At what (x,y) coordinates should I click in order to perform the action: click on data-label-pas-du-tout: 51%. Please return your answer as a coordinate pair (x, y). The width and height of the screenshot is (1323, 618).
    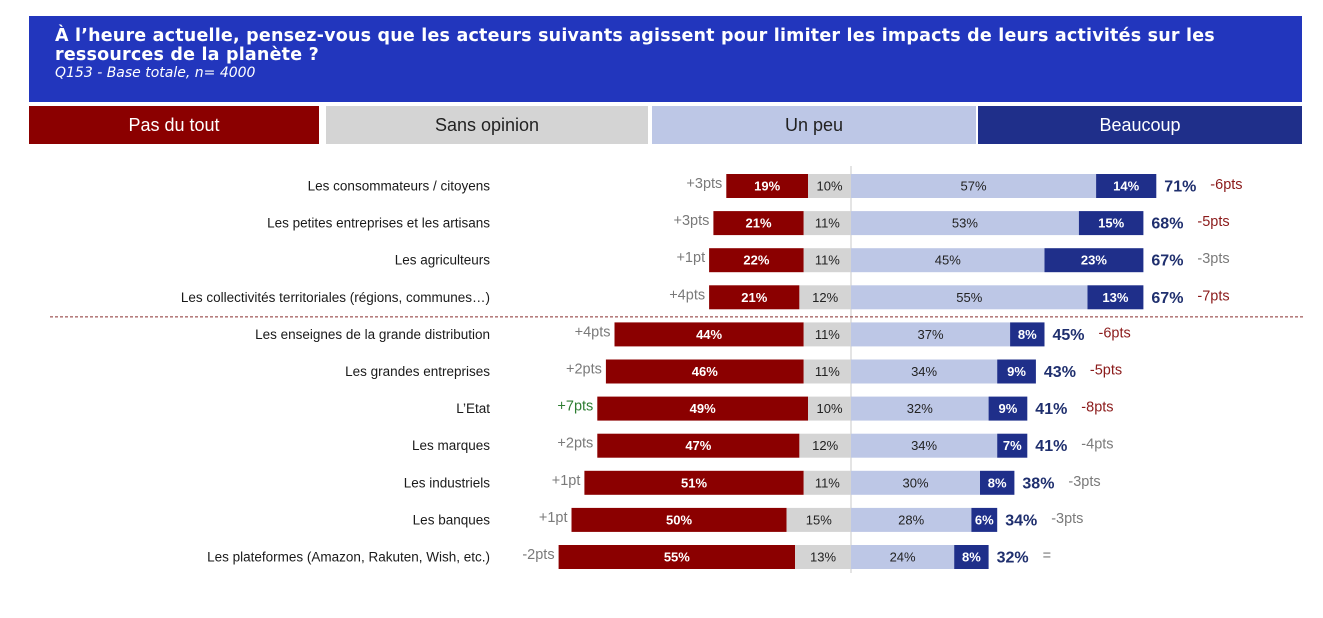
    Looking at the image, I should click on (694, 482).